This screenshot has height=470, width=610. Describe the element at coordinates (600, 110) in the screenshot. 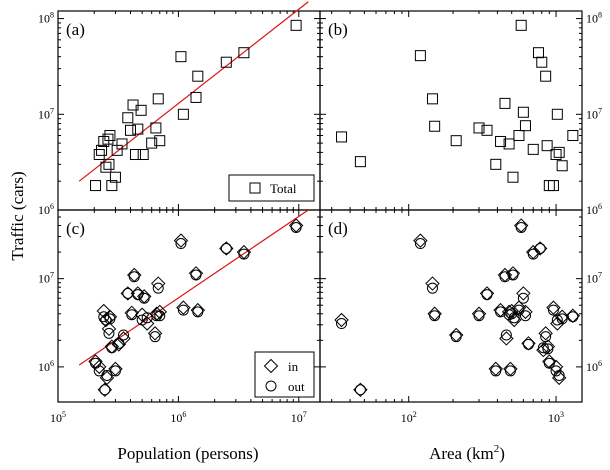

I see `panel-b-ytick-label-exp: 7` at that location.